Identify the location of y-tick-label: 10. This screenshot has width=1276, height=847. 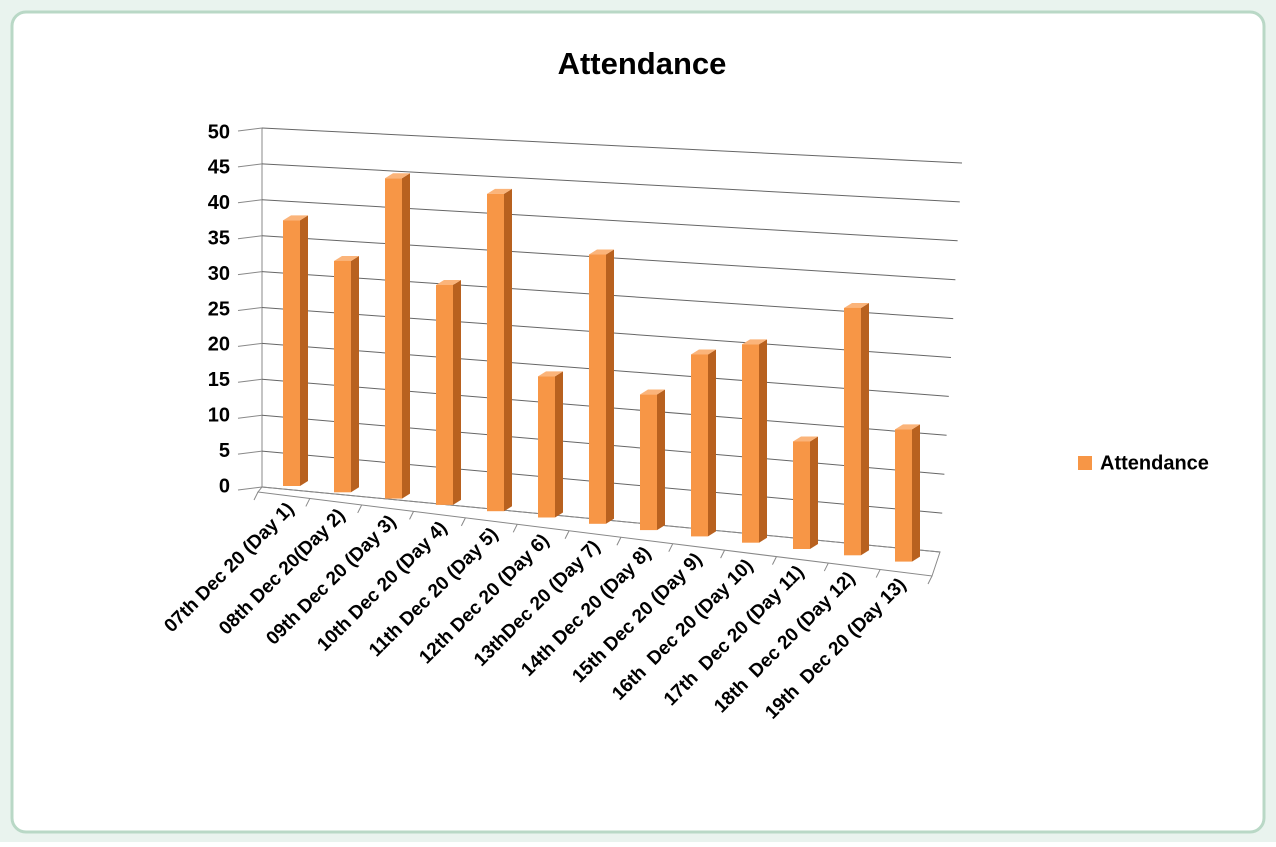
(219, 415).